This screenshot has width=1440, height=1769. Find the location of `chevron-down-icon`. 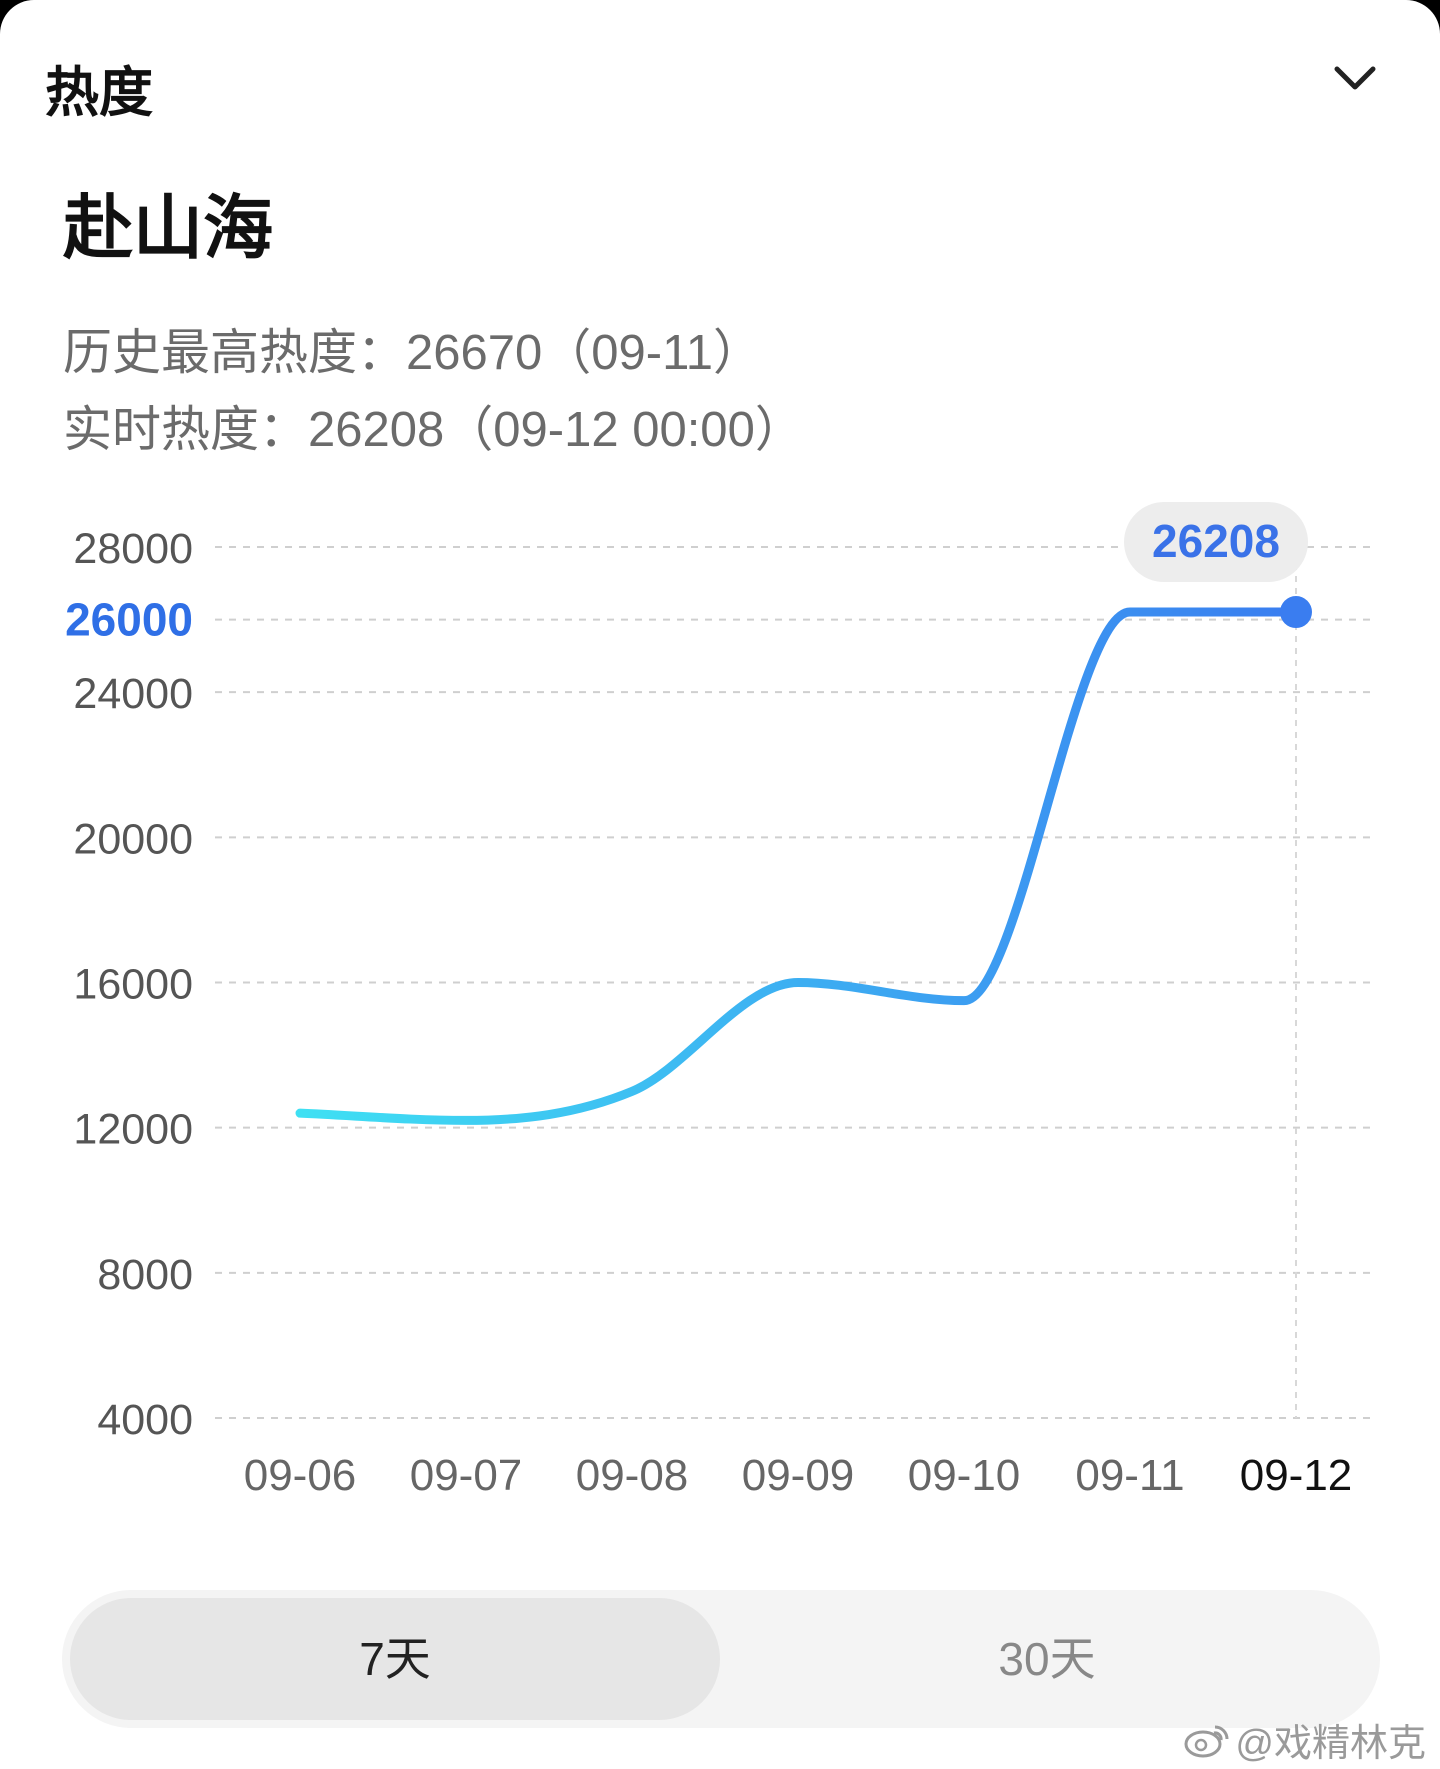

chevron-down-icon is located at coordinates (1355, 78).